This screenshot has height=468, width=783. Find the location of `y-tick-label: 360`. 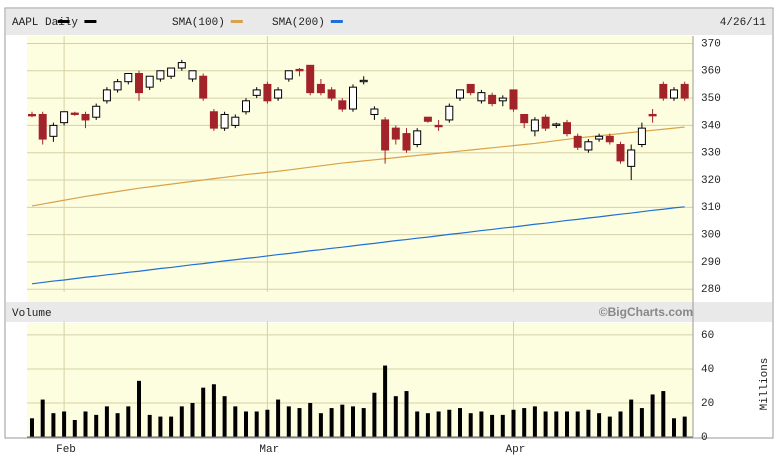

y-tick-label: 360 is located at coordinates (711, 72).